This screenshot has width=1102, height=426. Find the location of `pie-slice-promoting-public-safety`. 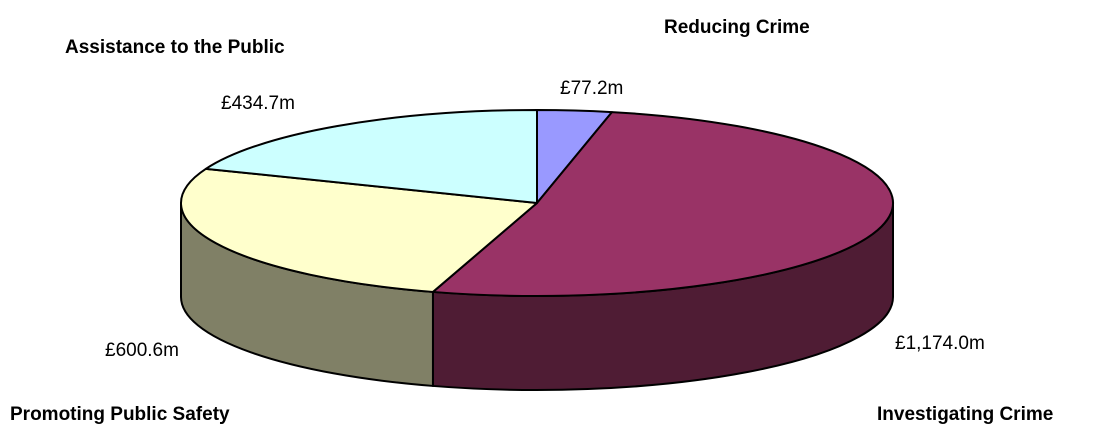

pie-slice-promoting-public-safety is located at coordinates (359, 230).